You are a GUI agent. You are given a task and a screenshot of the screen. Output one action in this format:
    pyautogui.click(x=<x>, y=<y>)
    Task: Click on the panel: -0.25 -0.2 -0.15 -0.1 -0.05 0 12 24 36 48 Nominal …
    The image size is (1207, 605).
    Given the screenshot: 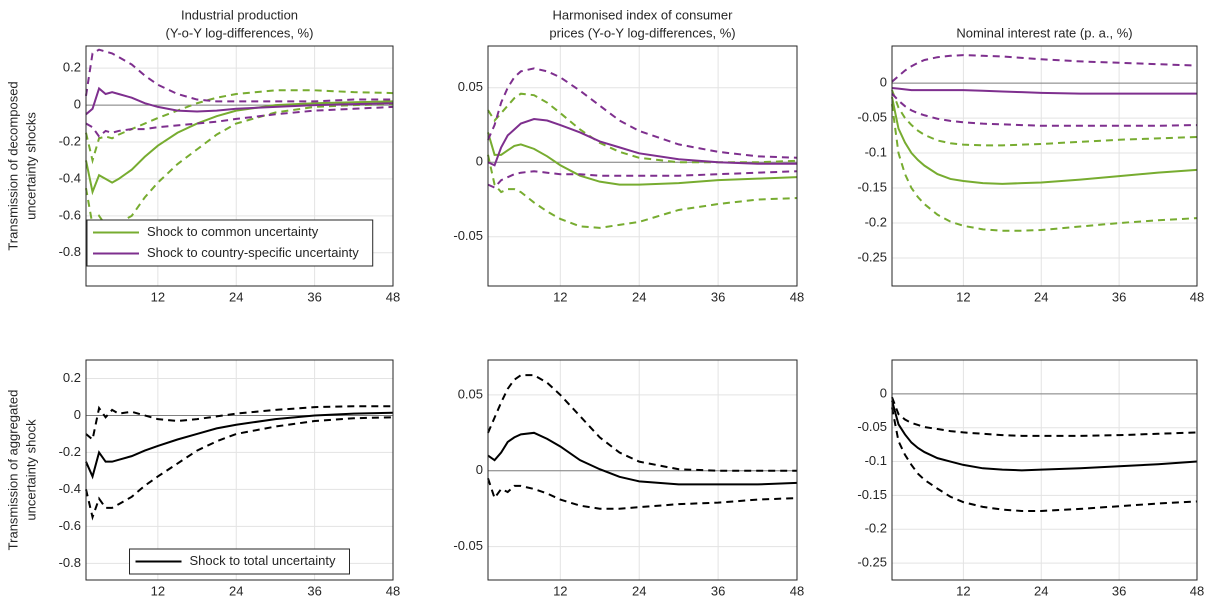 What is the action you would take?
    pyautogui.click(x=1030, y=164)
    